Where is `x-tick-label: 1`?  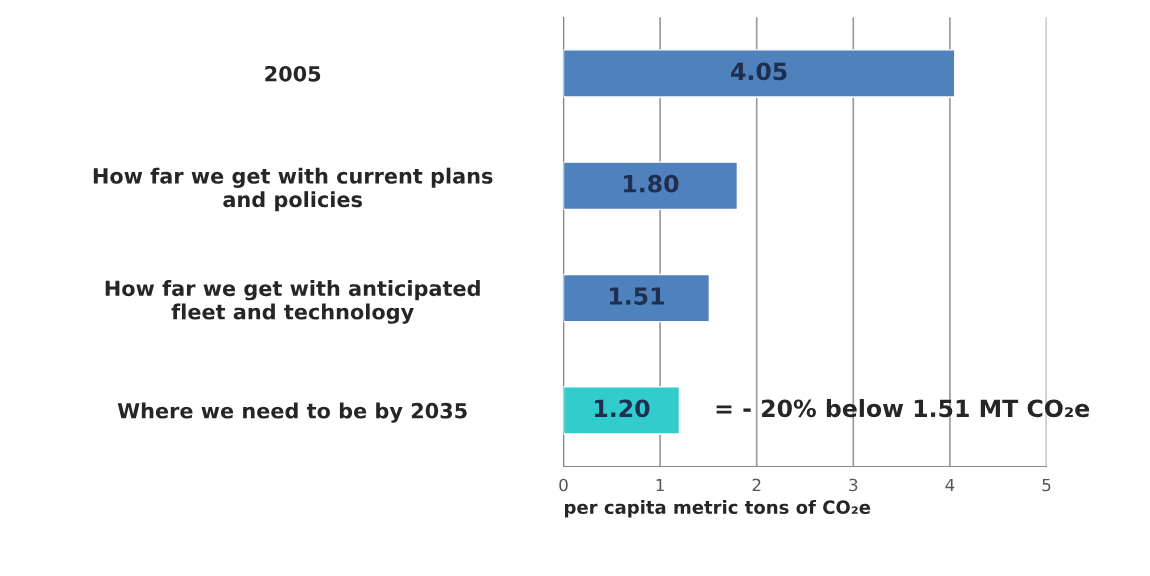
x-tick-label: 1 is located at coordinates (660, 485).